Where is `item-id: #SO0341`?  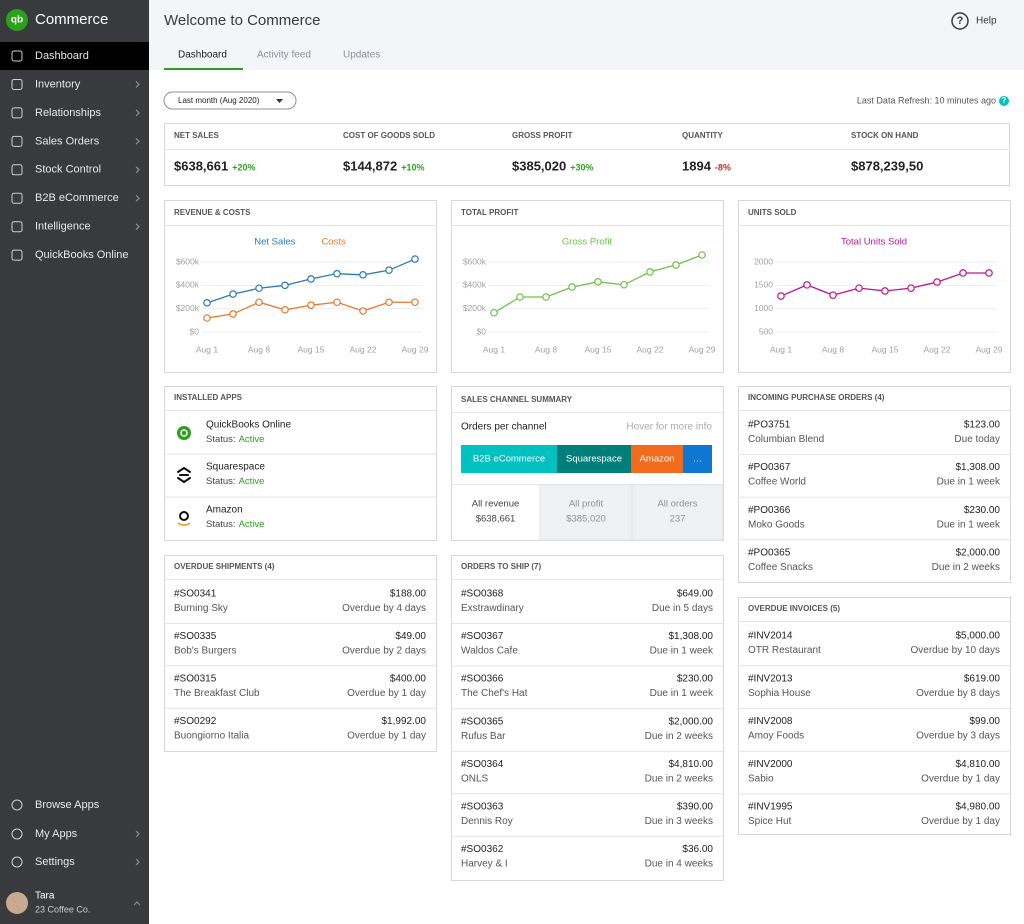
item-id: #SO0341 is located at coordinates (195, 594).